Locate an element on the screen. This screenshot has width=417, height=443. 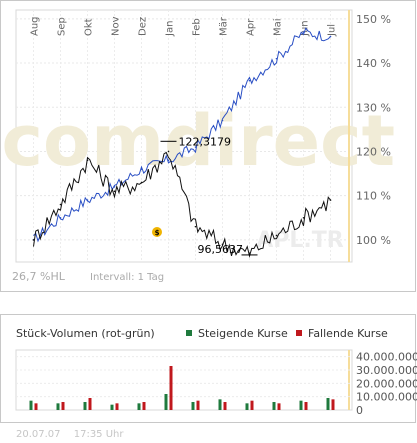
y-tick-label: 120 % is located at coordinates (373, 151).